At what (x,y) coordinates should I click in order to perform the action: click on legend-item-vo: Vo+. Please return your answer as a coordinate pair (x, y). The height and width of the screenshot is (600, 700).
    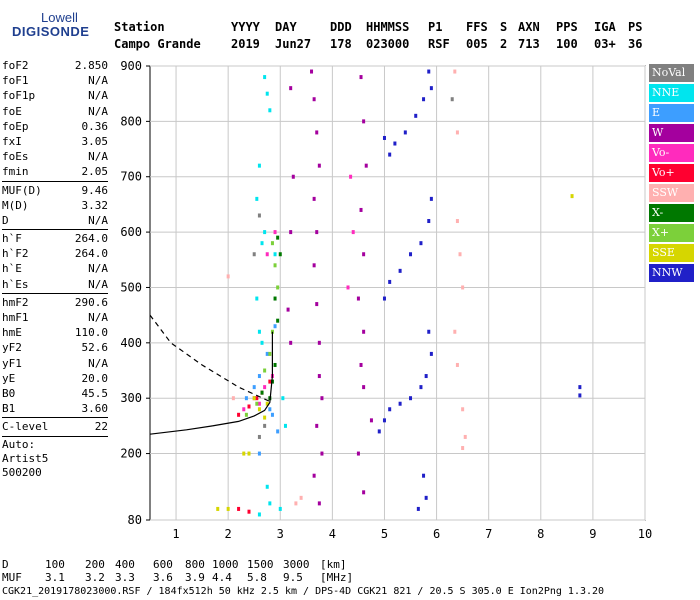
    Looking at the image, I should click on (671, 173).